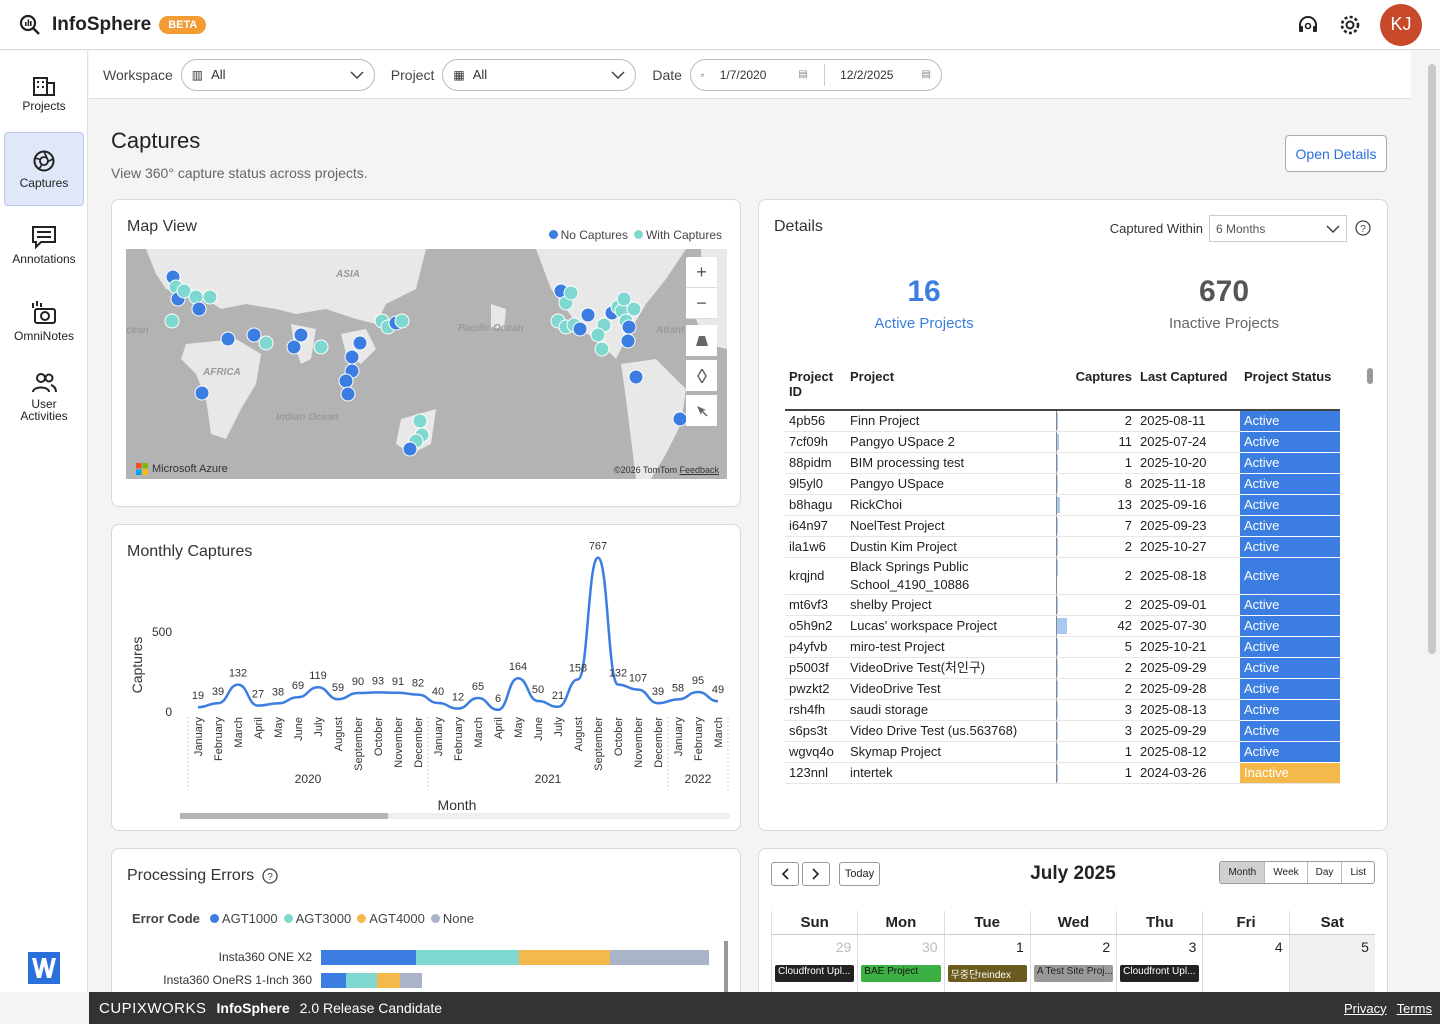 Image resolution: width=1440 pixels, height=1024 pixels. Describe the element at coordinates (701, 375) in the screenshot. I see `compass-button` at that location.